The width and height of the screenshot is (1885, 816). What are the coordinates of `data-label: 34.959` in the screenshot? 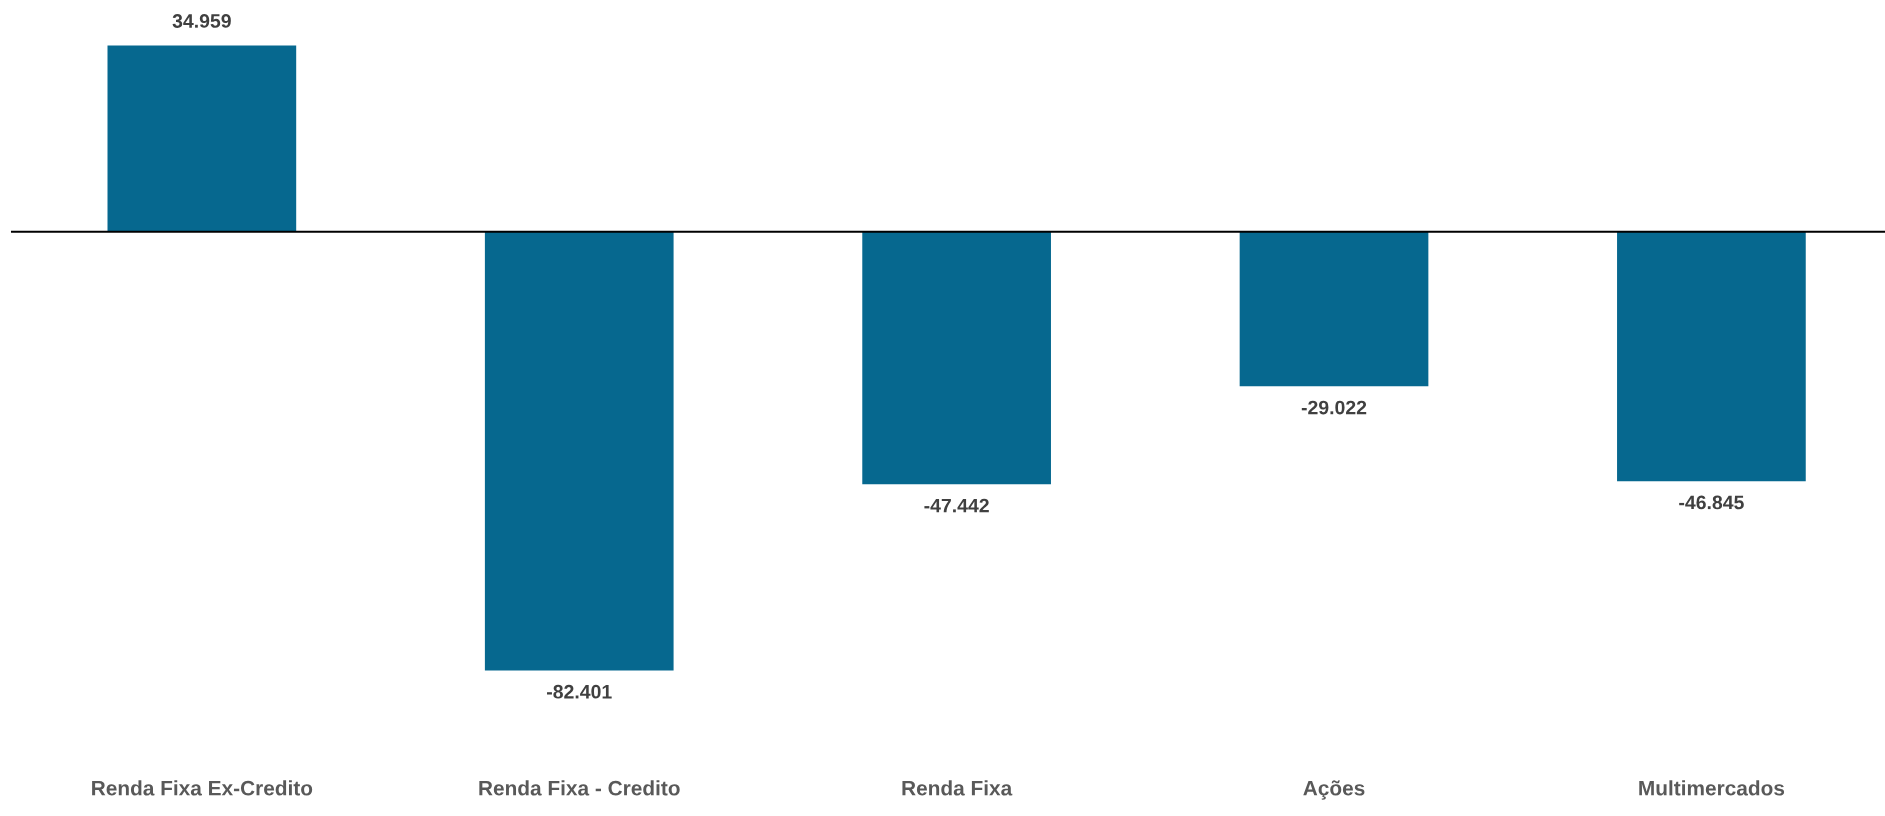 It's located at (201, 21).